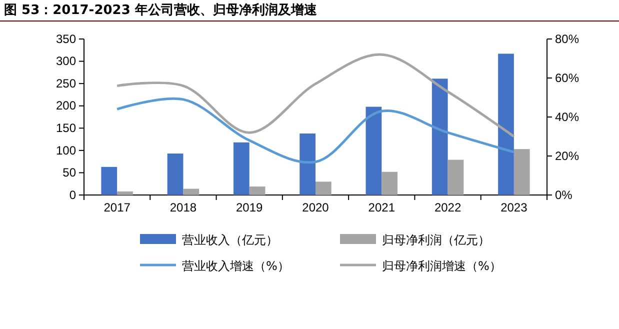  What do you see at coordinates (250, 207) in the screenshot?
I see `x-tick-label: 2019` at bounding box center [250, 207].